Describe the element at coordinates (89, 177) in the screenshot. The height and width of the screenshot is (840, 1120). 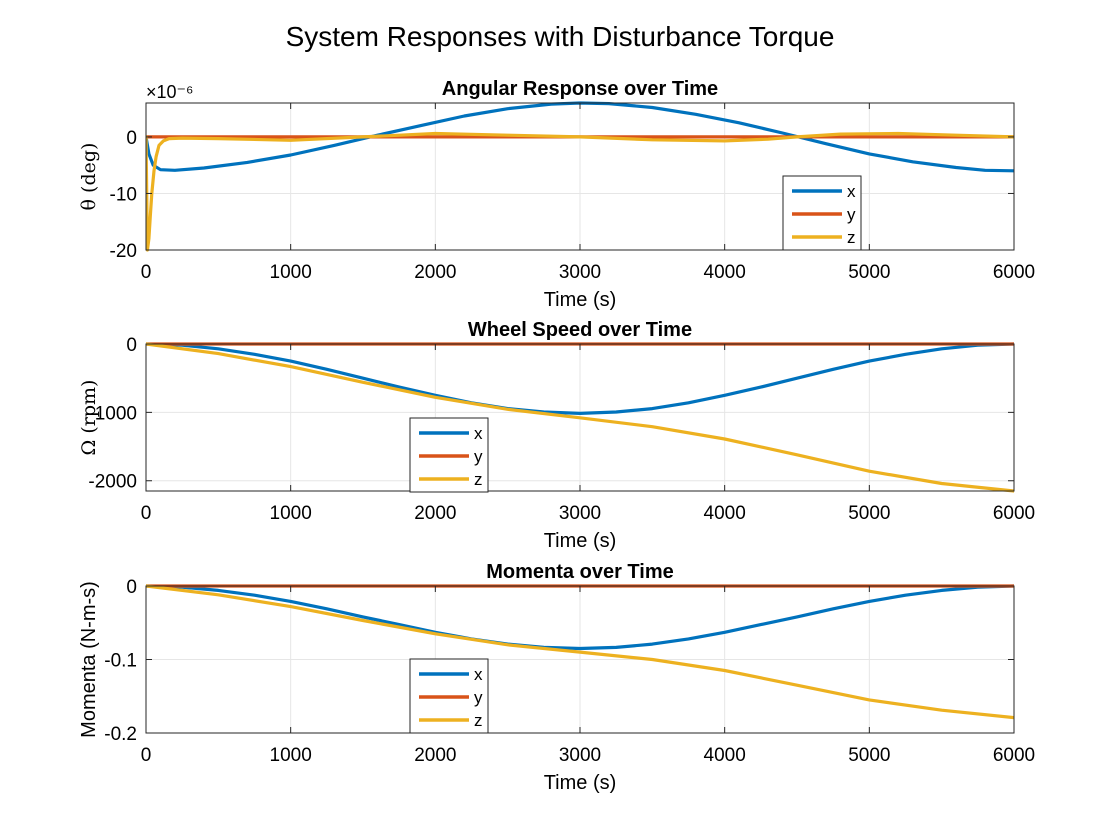
I see `y-axis-label: θ (deg)` at that location.